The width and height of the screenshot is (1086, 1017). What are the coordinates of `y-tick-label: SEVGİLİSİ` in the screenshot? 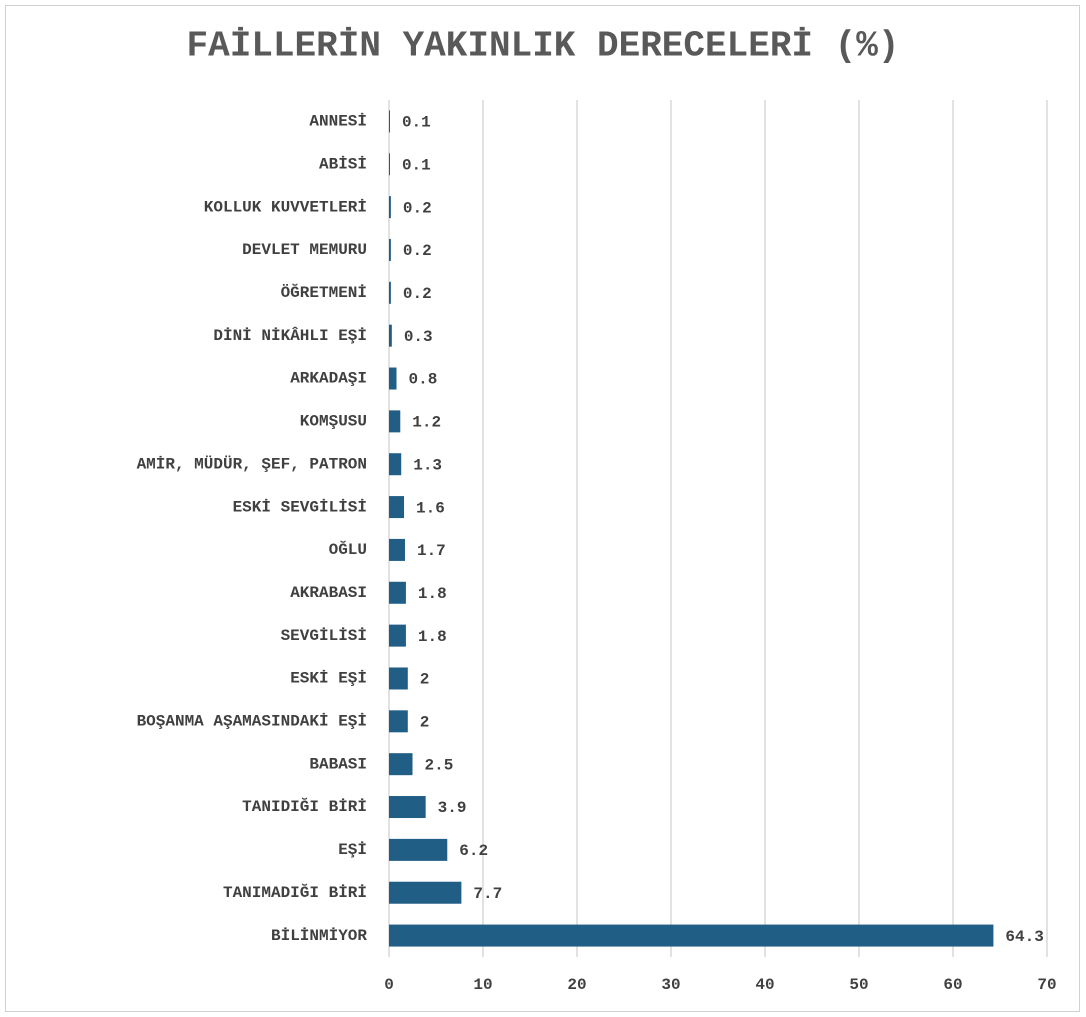 It's located at (324, 636).